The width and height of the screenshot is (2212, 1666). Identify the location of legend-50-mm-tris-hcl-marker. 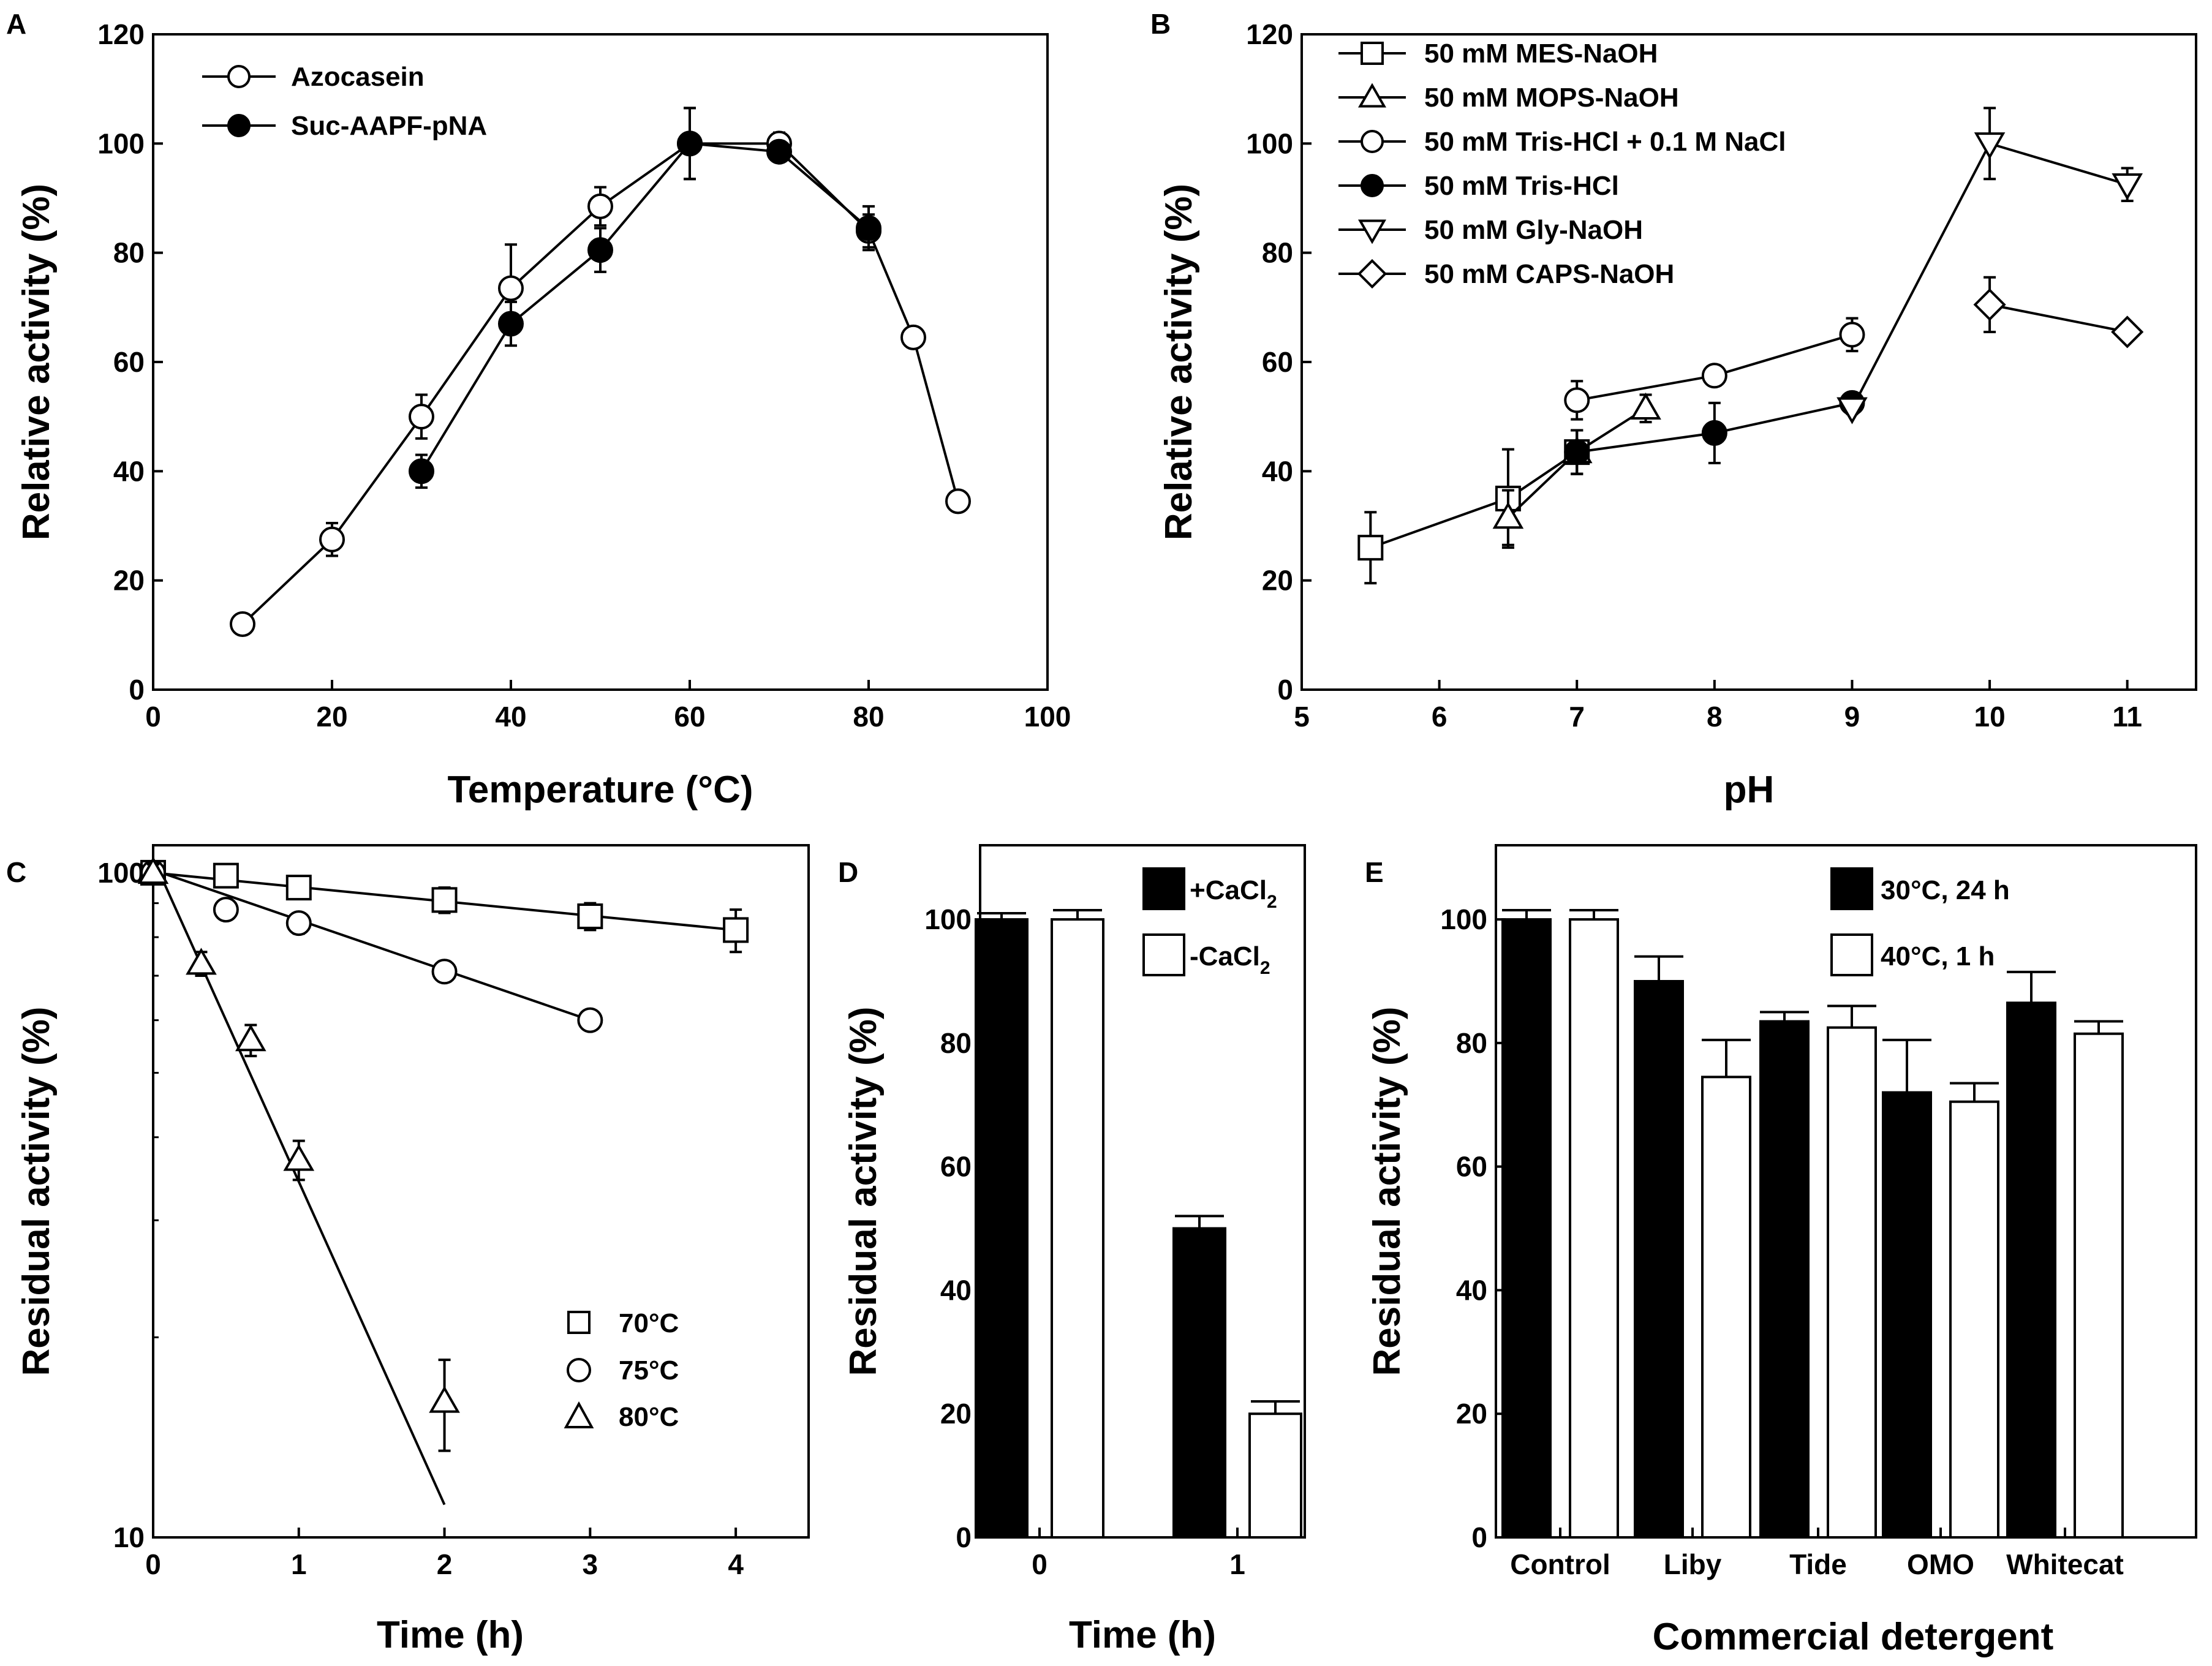
(1372, 186).